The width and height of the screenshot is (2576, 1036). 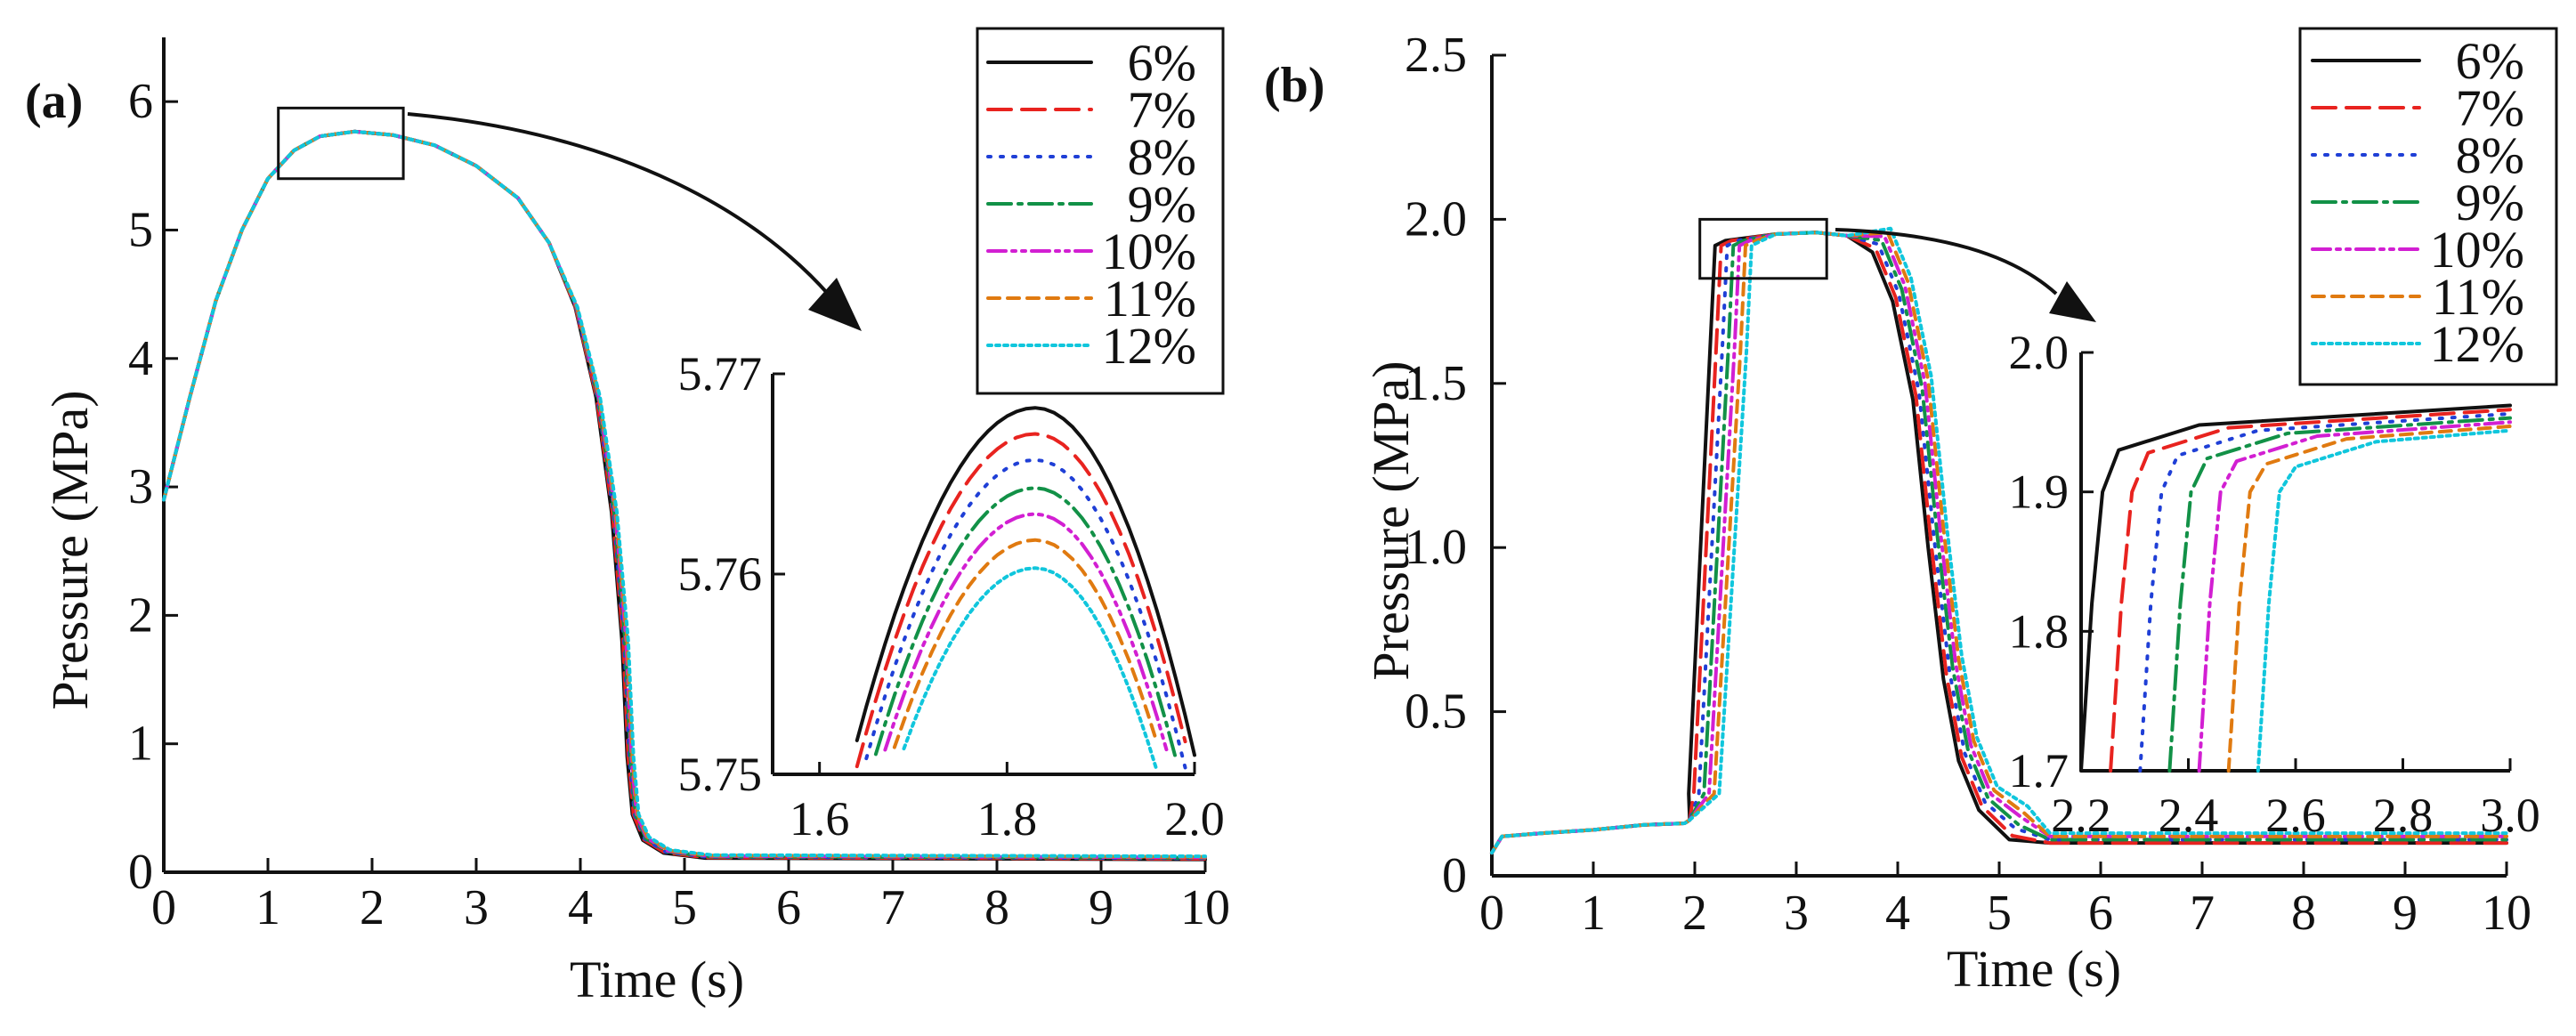 I want to click on panel-b-inset: 1.7 1.8 1.9 2.0 2.2 2.4 2.6 2.8 3.0, so click(x=2274, y=584).